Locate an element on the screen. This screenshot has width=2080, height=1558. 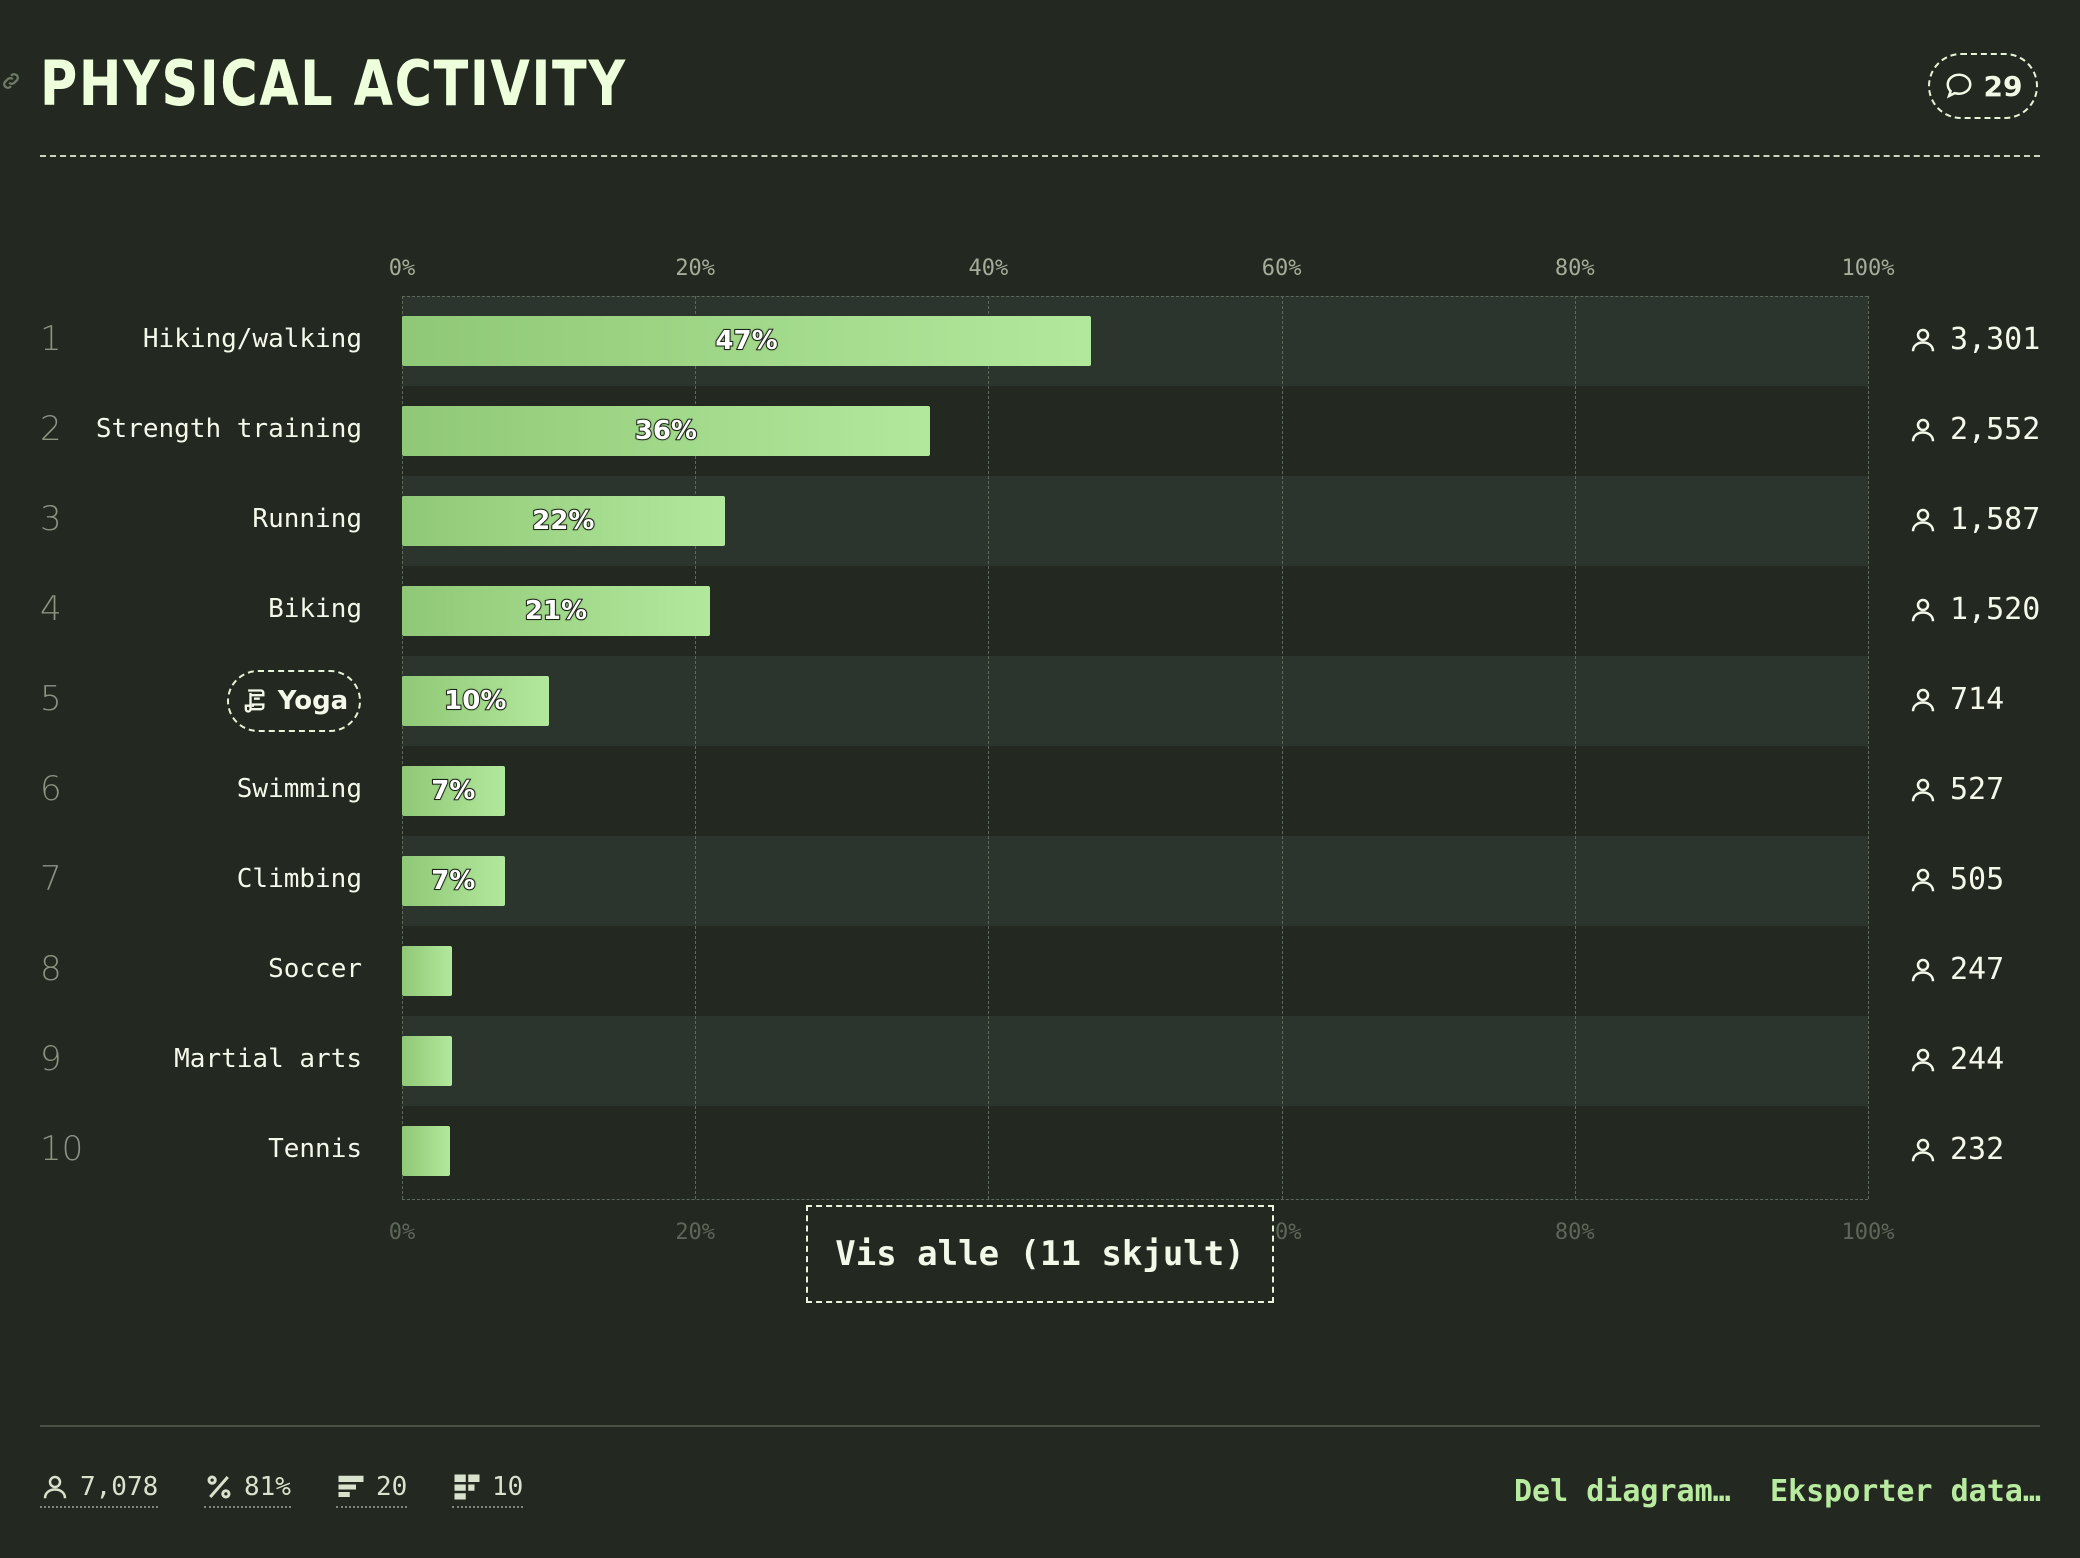
bars-icon is located at coordinates (351, 1486).